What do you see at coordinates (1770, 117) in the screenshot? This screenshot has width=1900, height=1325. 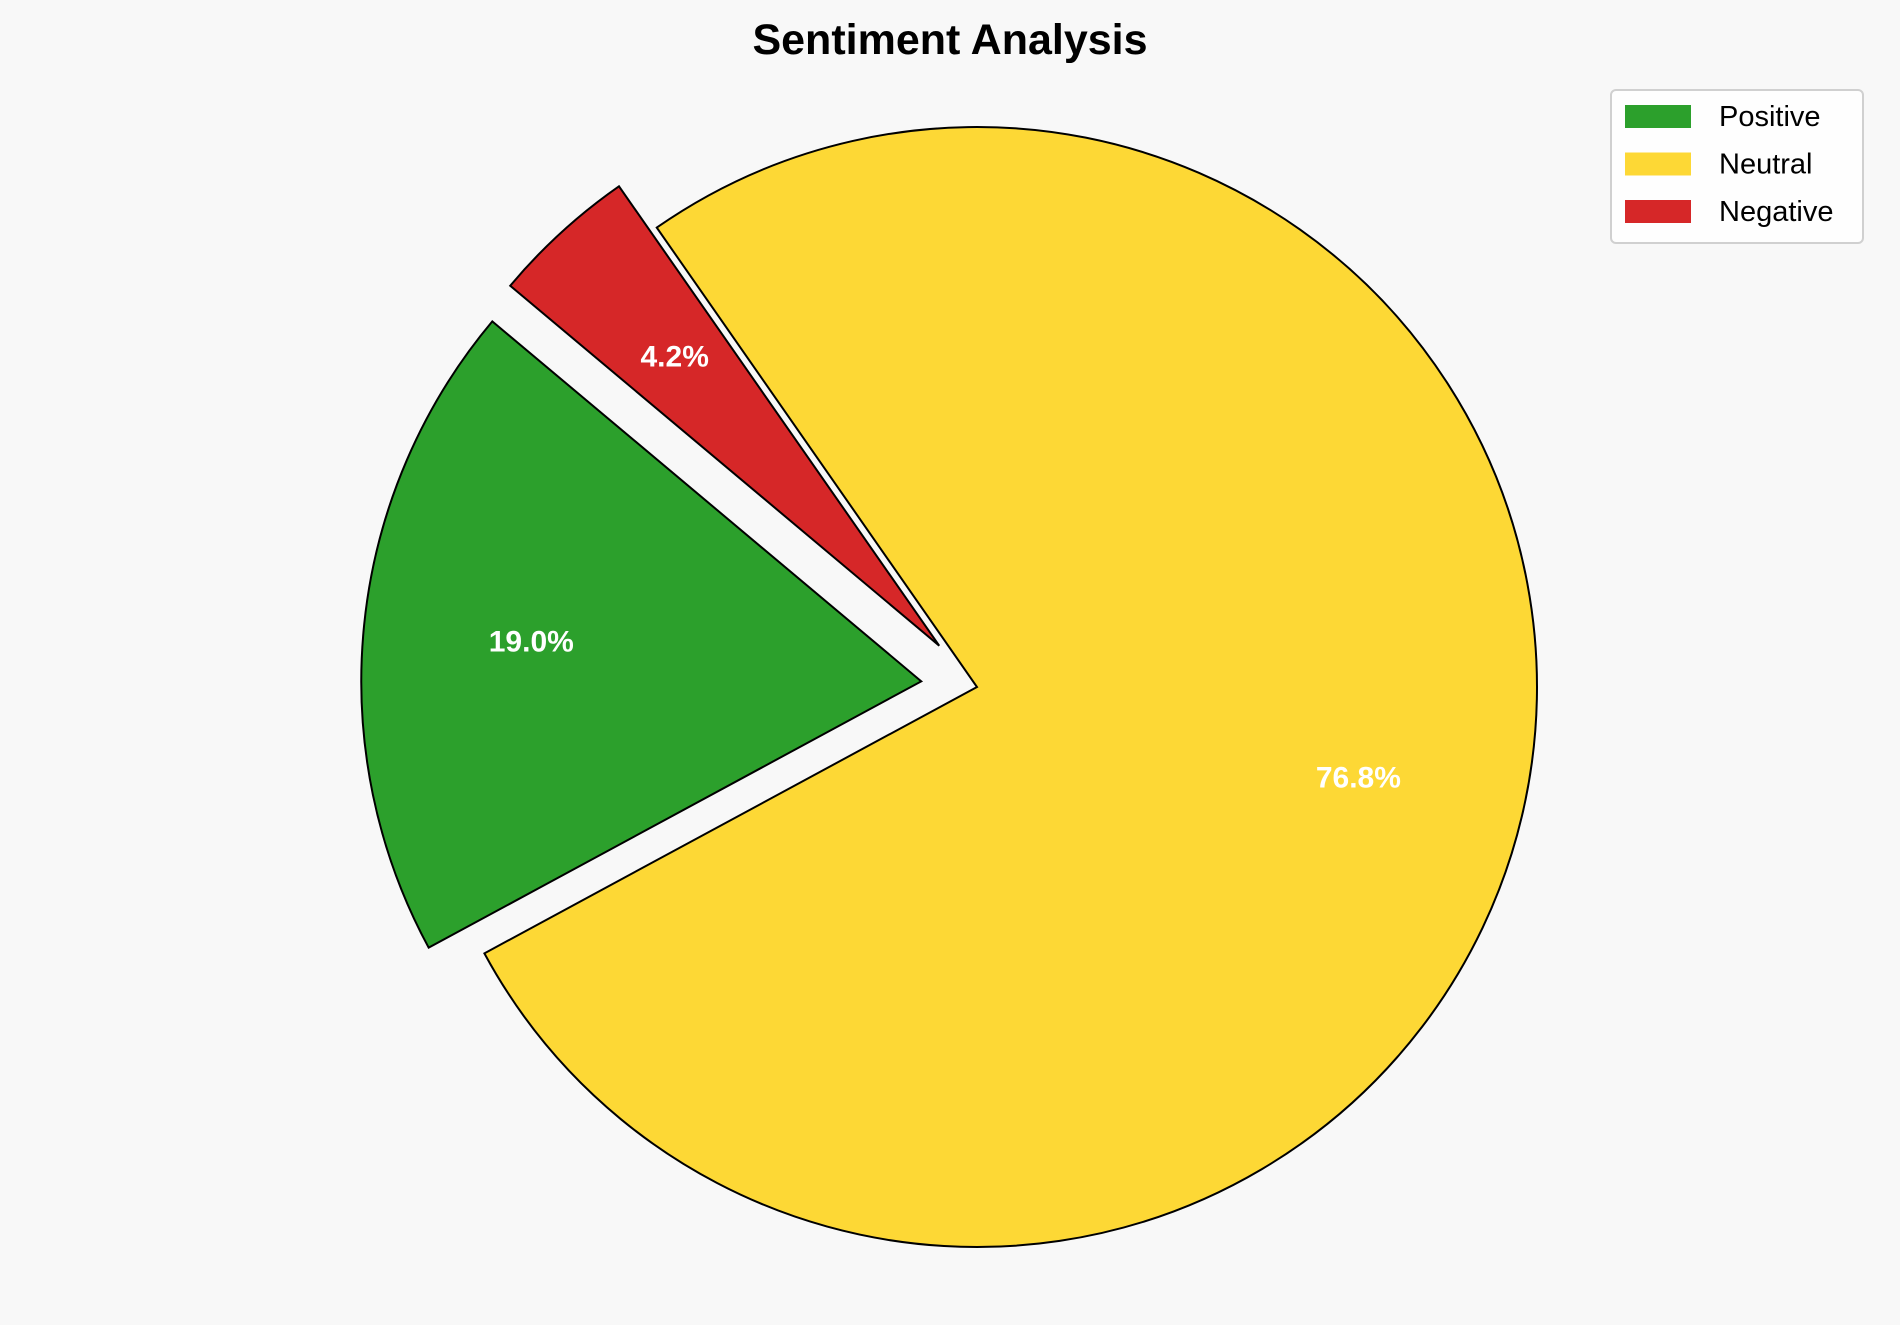 I see `legend-label-positive: Positive` at bounding box center [1770, 117].